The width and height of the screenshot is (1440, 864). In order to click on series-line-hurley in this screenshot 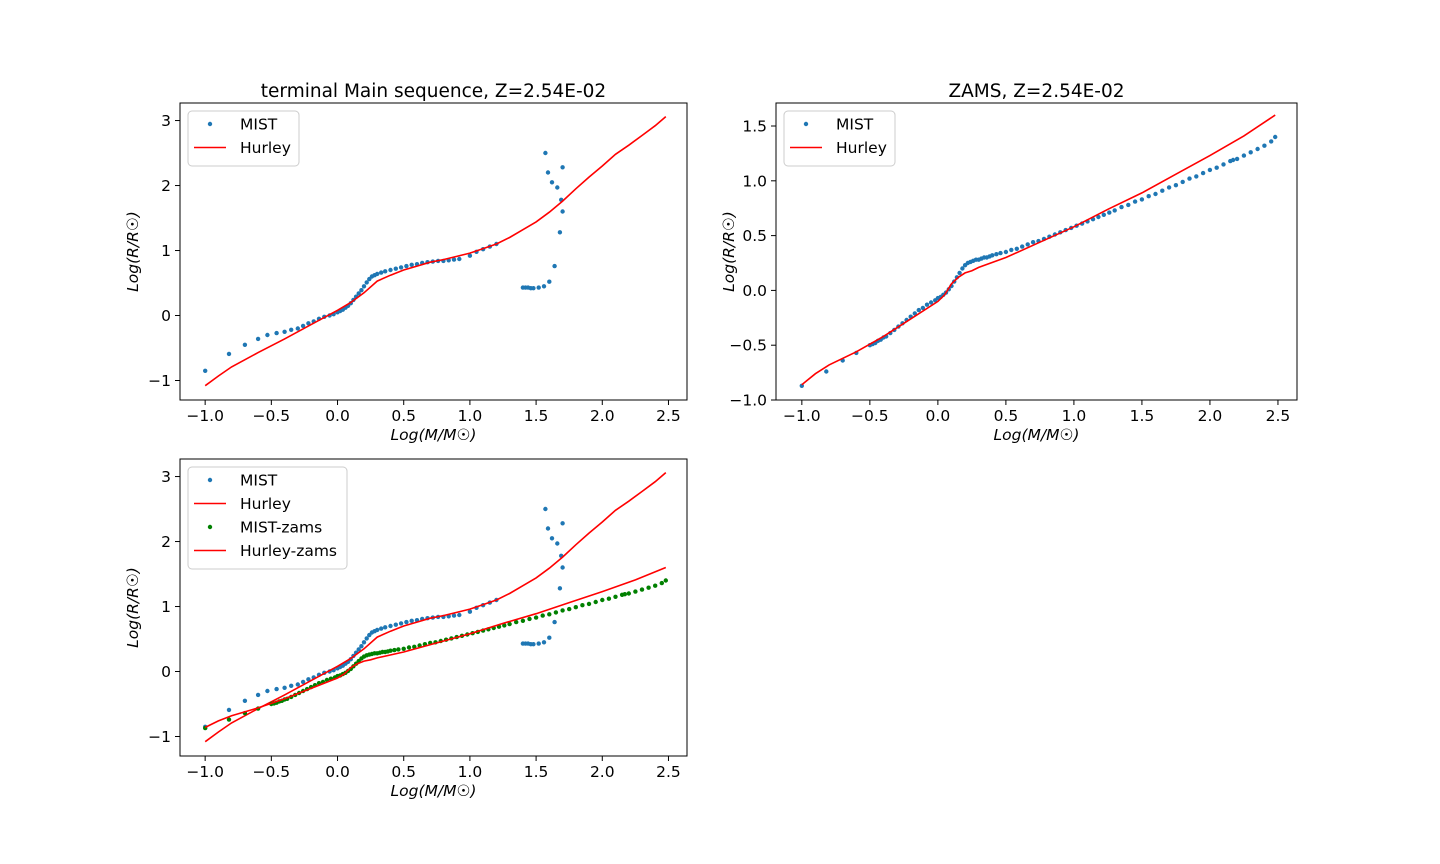, I will do `click(1038, 250)`.